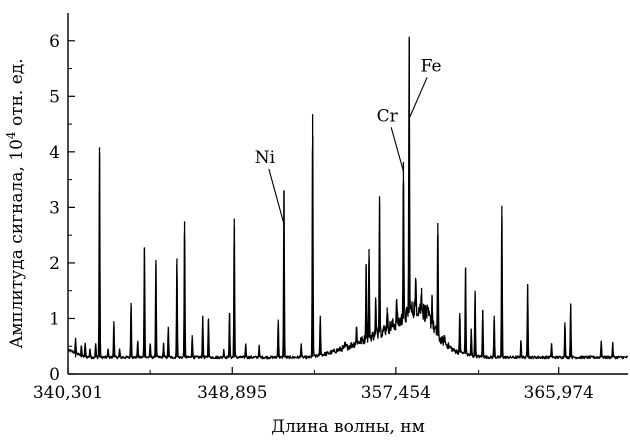 This screenshot has width=630, height=440. Describe the element at coordinates (54, 153) in the screenshot. I see `y-tick-label: 4` at that location.